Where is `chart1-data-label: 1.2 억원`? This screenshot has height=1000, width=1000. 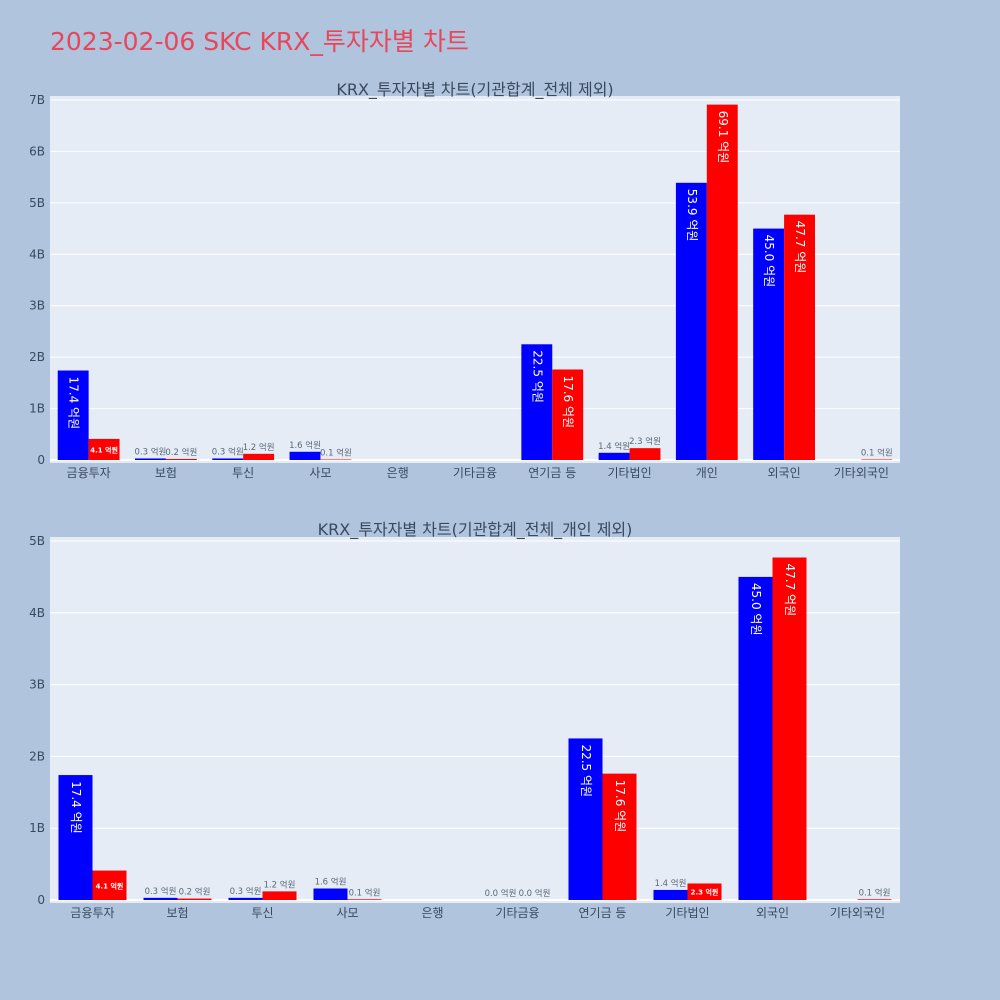 chart1-data-label: 1.2 억원 is located at coordinates (259, 447).